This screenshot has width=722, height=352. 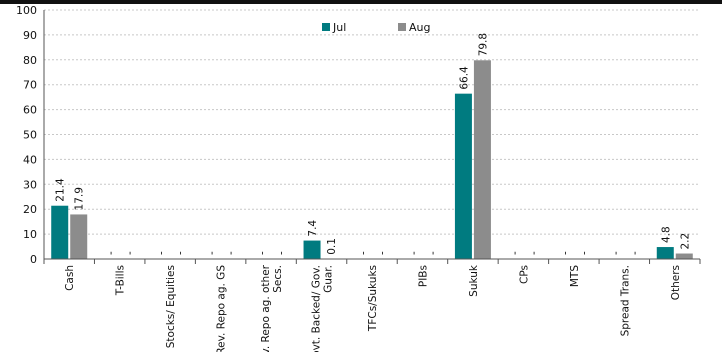 I want to click on y-axis: 0 10 20 30 40 50 60 70 80 90 100, so click(x=30, y=135).